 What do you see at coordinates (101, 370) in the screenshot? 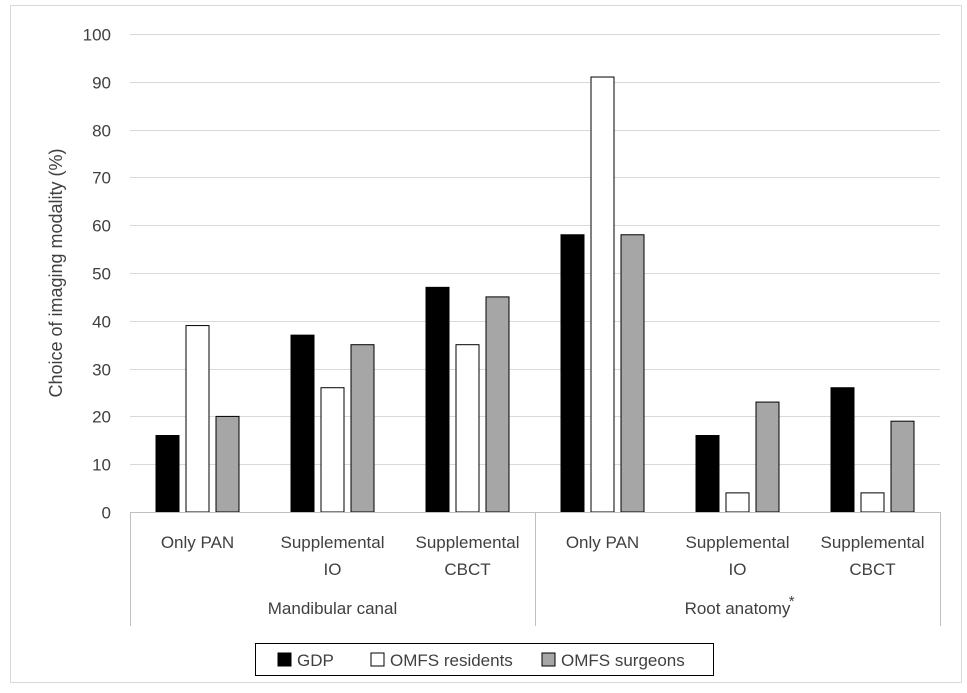
I see `y-tick-label: 30` at bounding box center [101, 370].